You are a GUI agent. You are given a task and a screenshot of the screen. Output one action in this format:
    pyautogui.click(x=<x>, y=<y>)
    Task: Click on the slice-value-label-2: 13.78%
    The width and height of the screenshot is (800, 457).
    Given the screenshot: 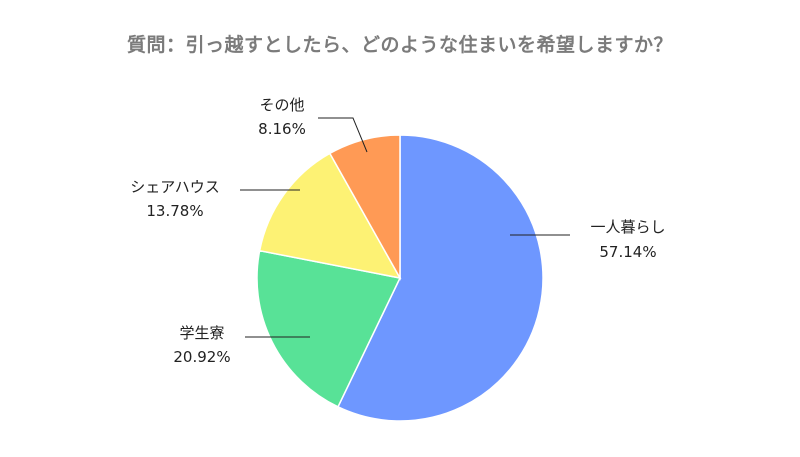 What is the action you would take?
    pyautogui.click(x=174, y=211)
    